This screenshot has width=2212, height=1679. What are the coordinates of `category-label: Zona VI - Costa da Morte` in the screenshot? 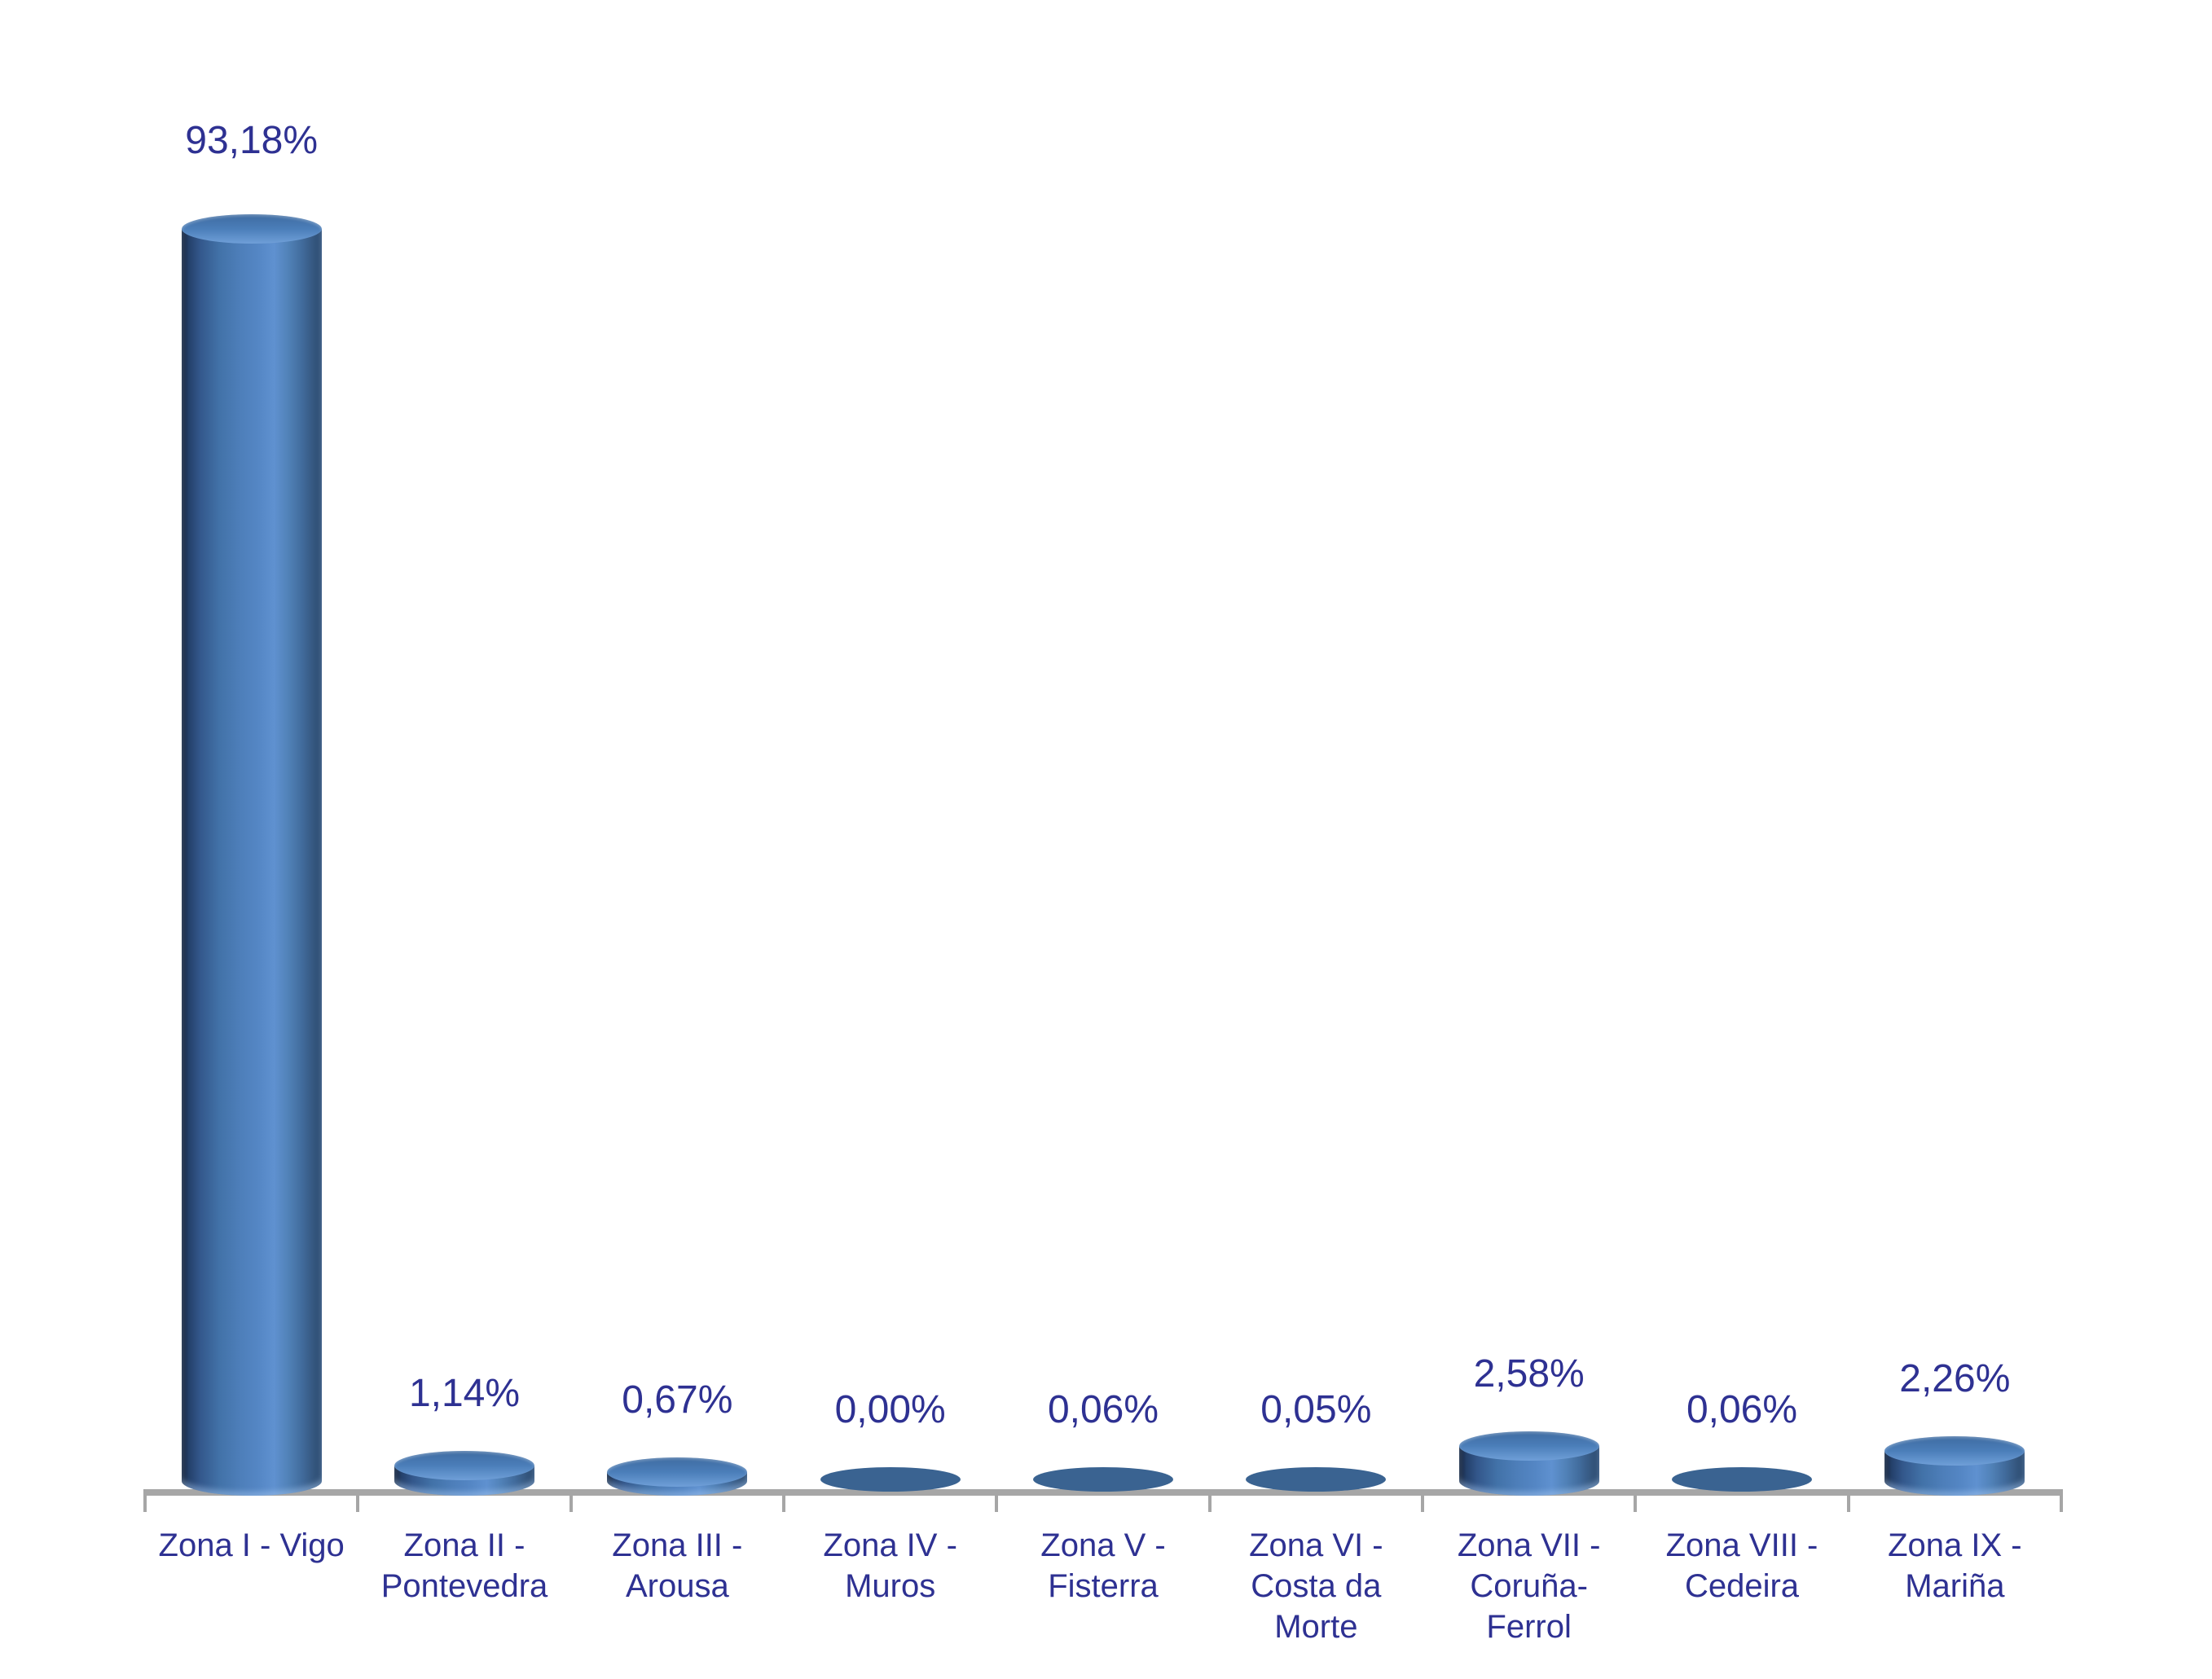 It's located at (1316, 1586).